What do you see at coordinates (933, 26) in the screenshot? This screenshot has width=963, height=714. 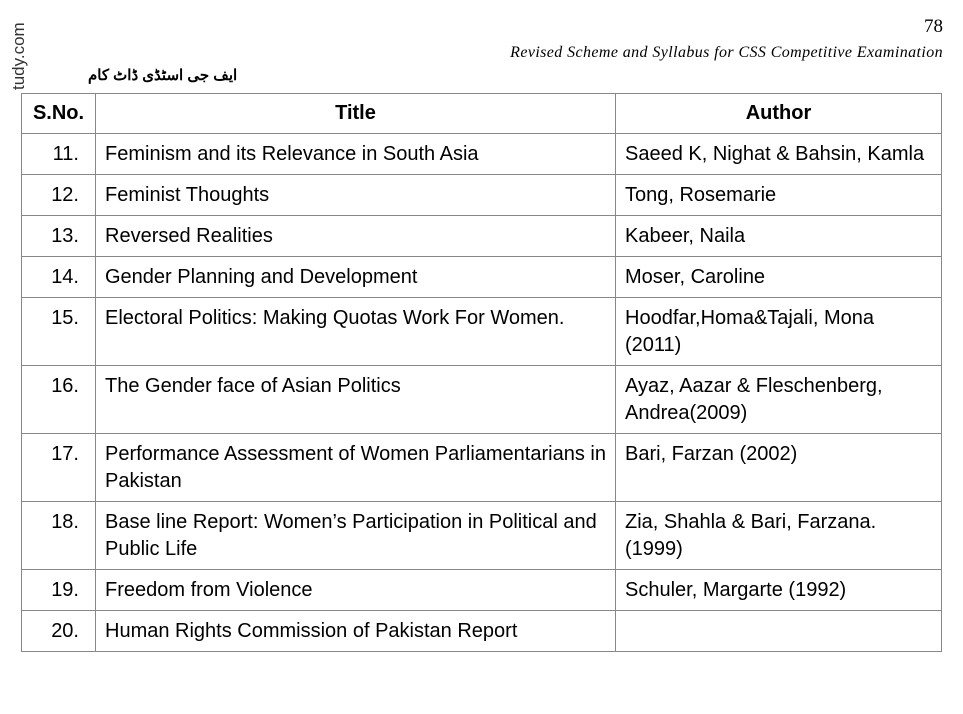 I see `page-number: 78` at bounding box center [933, 26].